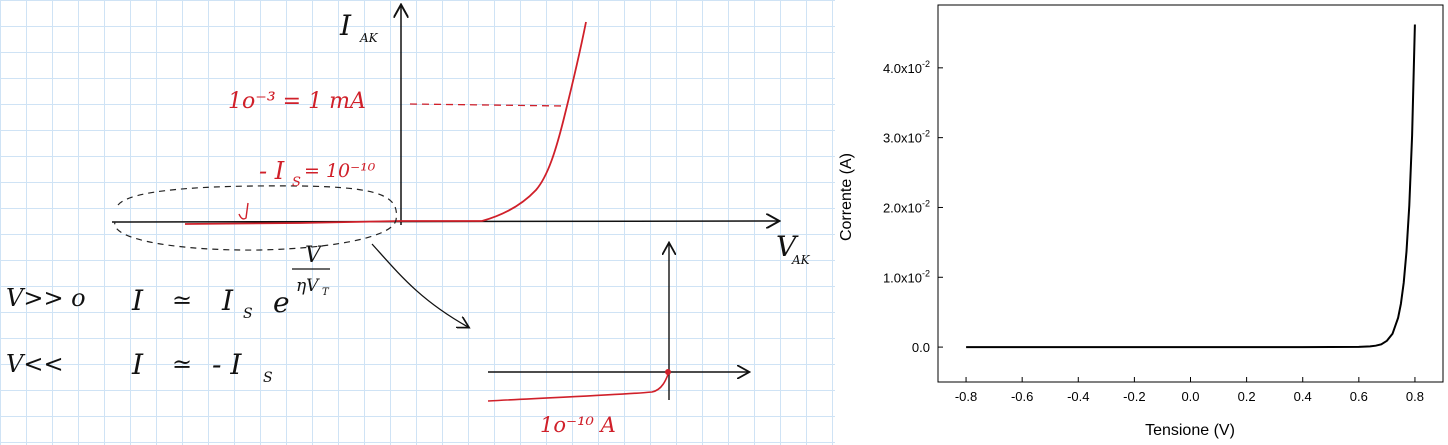  I want to click on notes-exp-den-sub: T, so click(326, 292).